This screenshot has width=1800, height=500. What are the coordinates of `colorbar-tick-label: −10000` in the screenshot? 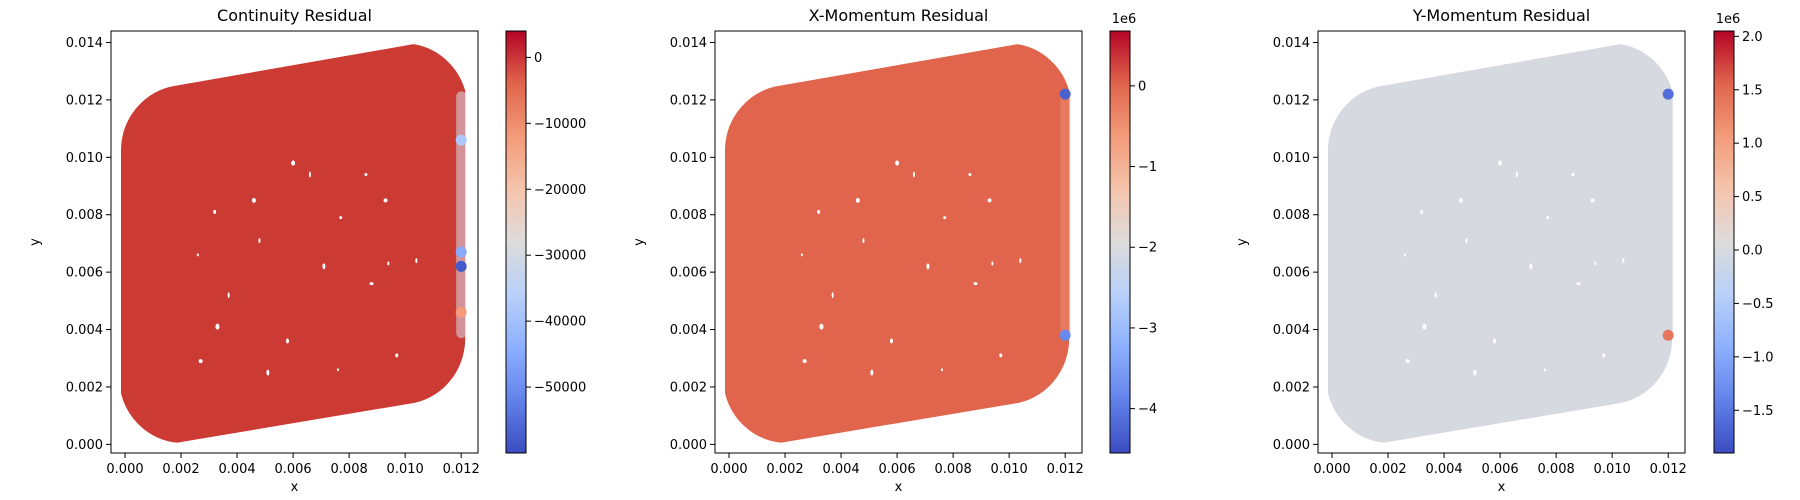 It's located at (560, 124).